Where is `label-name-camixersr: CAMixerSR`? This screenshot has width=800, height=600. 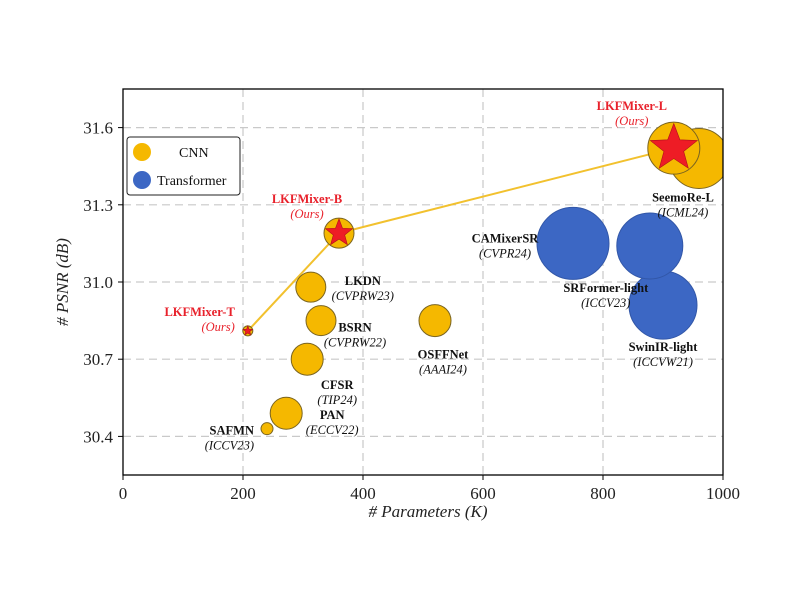 label-name-camixersr: CAMixerSR is located at coordinates (506, 238).